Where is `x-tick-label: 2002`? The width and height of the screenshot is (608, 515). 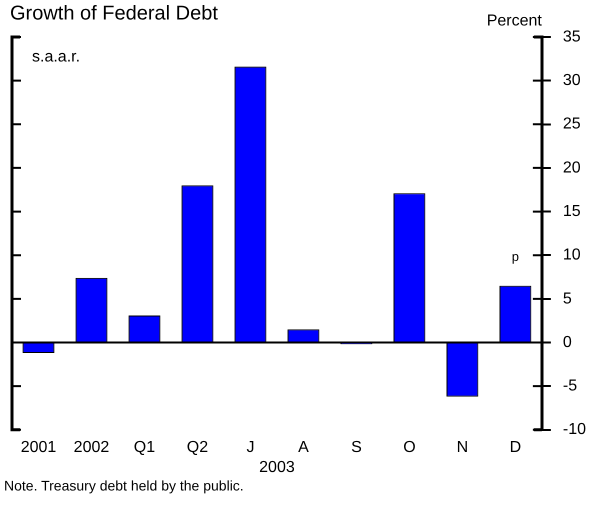
x-tick-label: 2002 is located at coordinates (92, 447).